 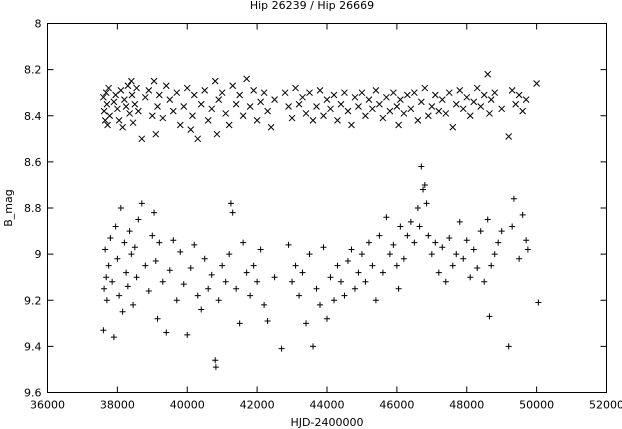 I want to click on y-tick-labels: 8 8.2 8.4 8.6 8.8 9 9.2 9.4 9.6, so click(x=33, y=209).